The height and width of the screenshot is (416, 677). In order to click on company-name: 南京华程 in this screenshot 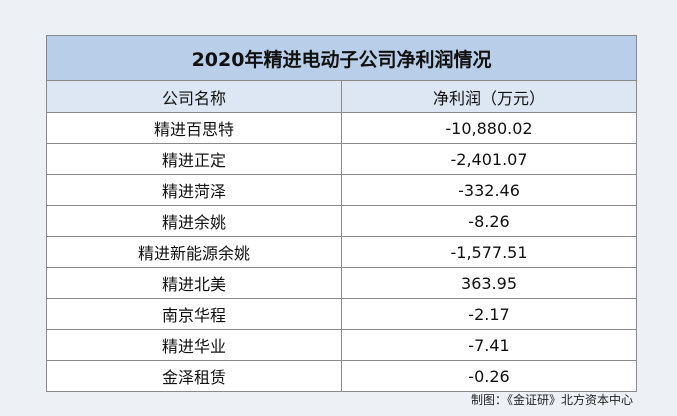, I will do `click(194, 314)`.